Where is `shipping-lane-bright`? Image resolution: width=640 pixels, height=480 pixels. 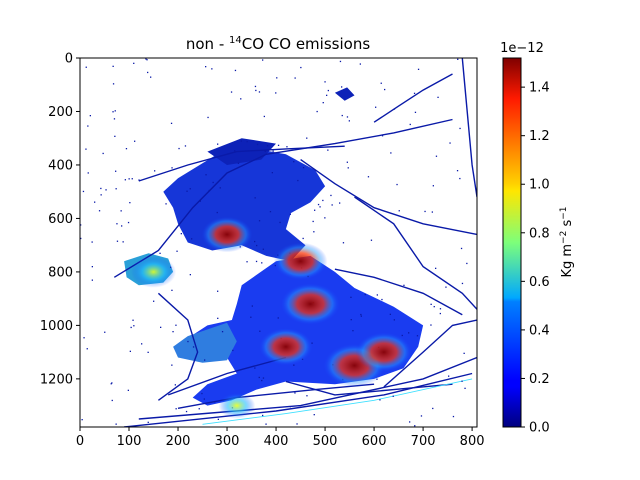 shipping-lane-bright is located at coordinates (337, 401).